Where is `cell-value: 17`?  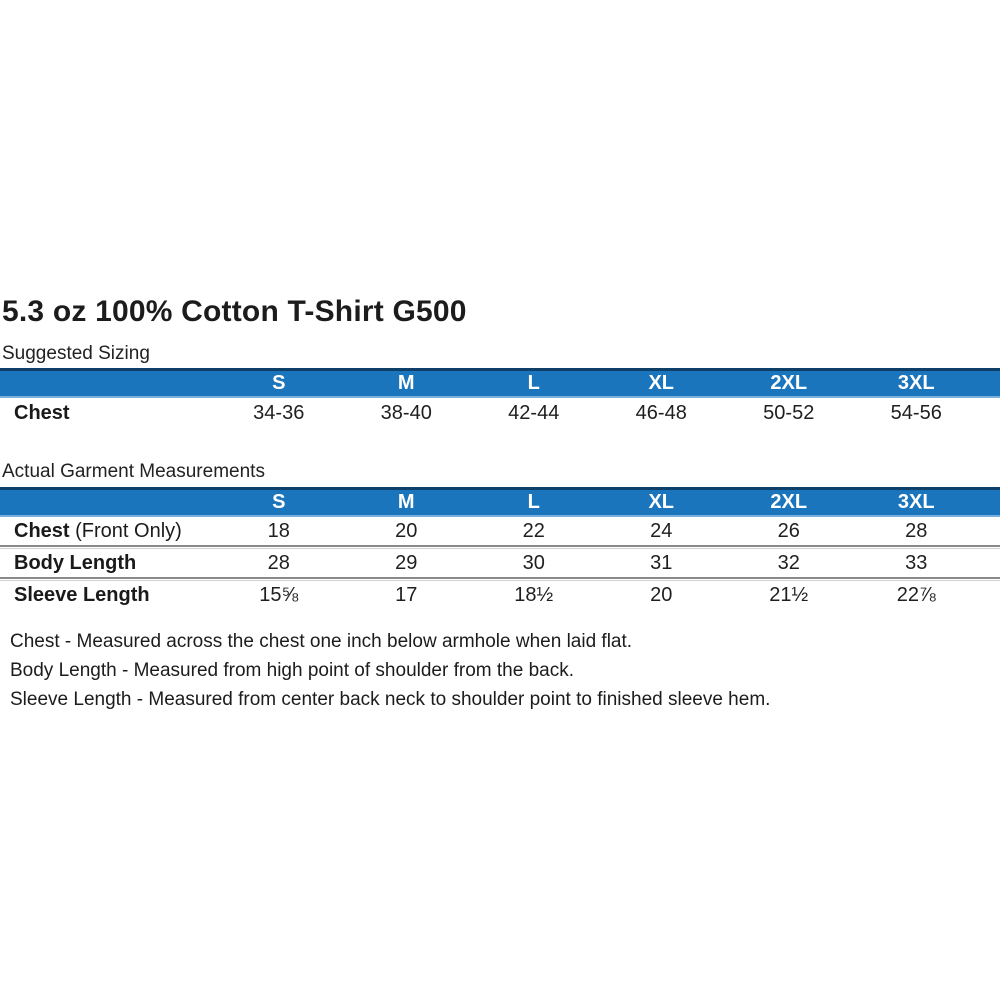 cell-value: 17 is located at coordinates (406, 594).